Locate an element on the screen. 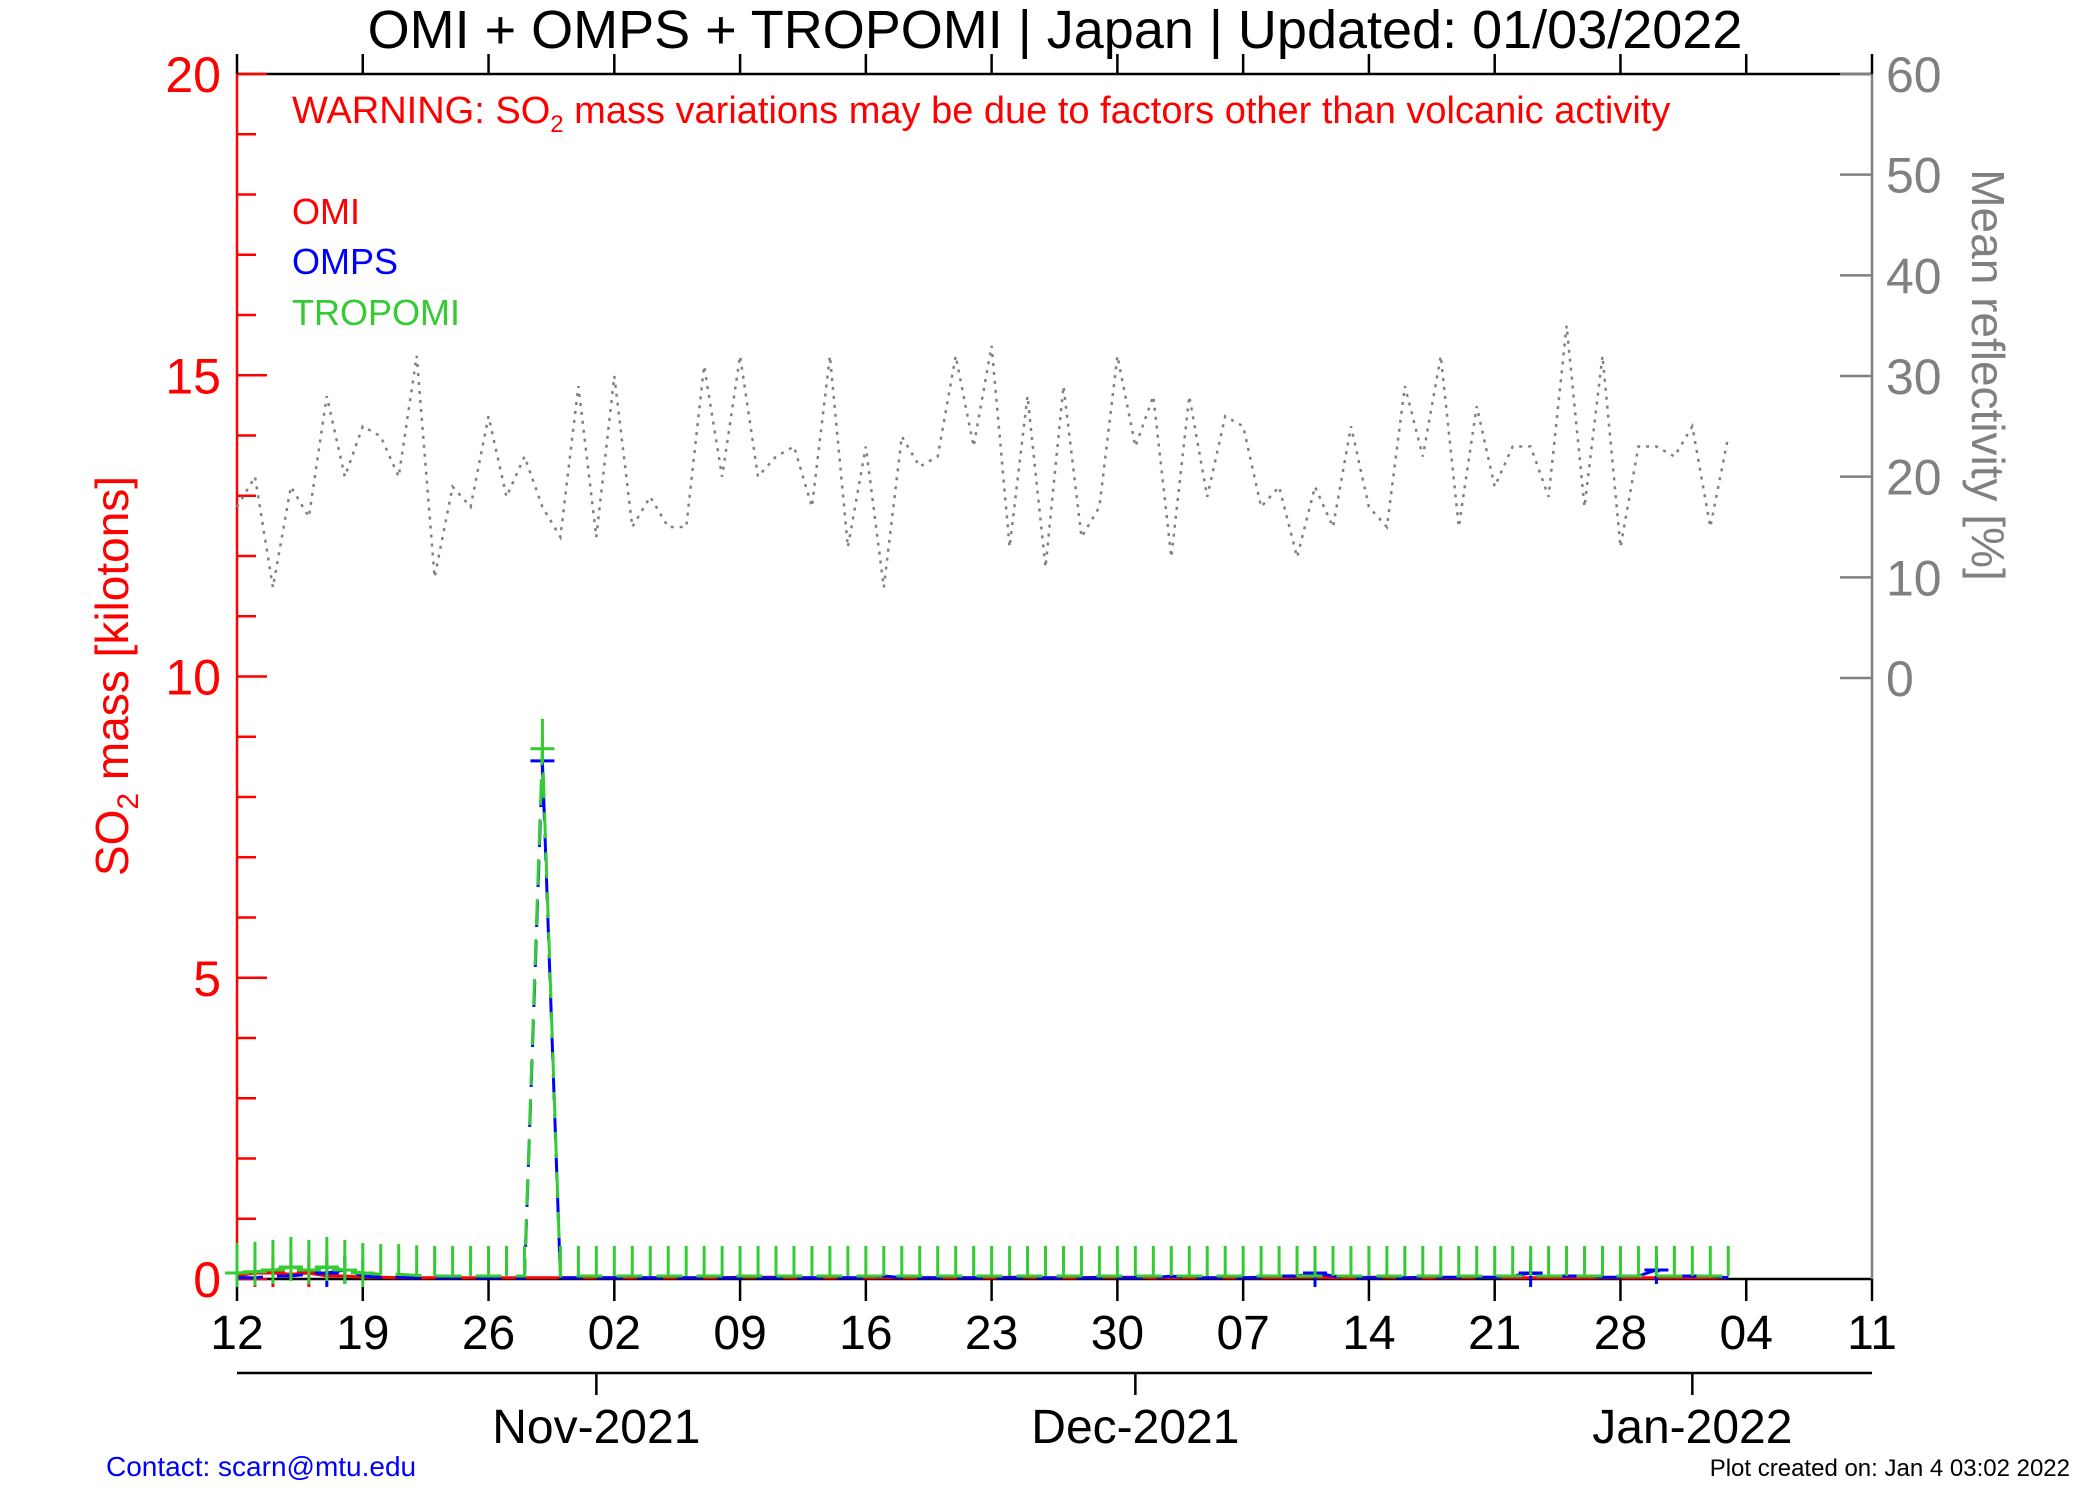  y2-tick-label: 60 is located at coordinates (1914, 75).